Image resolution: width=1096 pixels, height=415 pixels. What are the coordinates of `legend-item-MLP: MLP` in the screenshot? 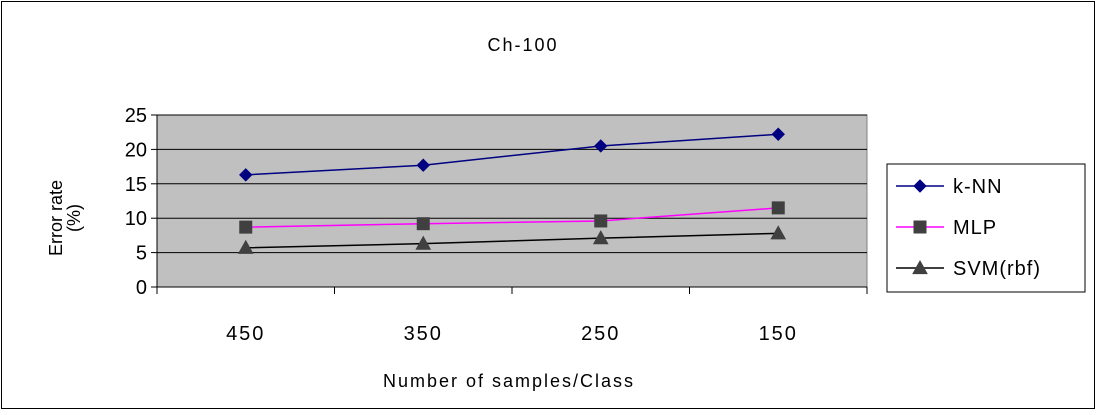 It's located at (946, 228).